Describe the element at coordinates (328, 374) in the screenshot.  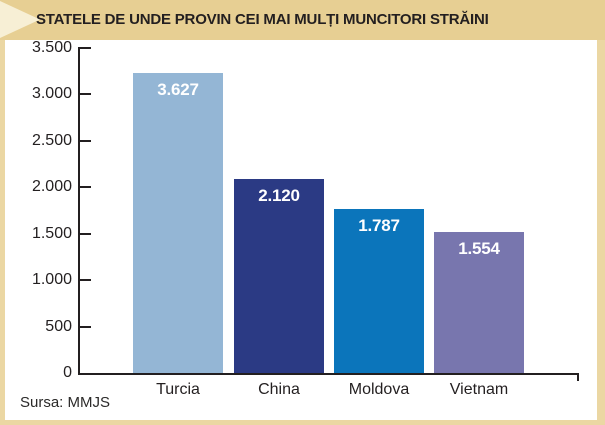
I see `x-axis-line` at that location.